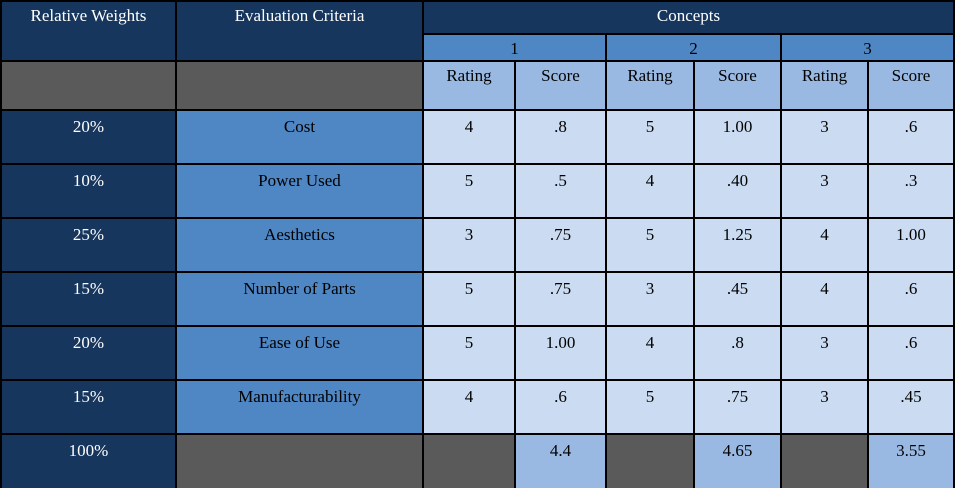 Image resolution: width=955 pixels, height=488 pixels. What do you see at coordinates (88, 460) in the screenshot?
I see `total-weight-cell: 100%` at bounding box center [88, 460].